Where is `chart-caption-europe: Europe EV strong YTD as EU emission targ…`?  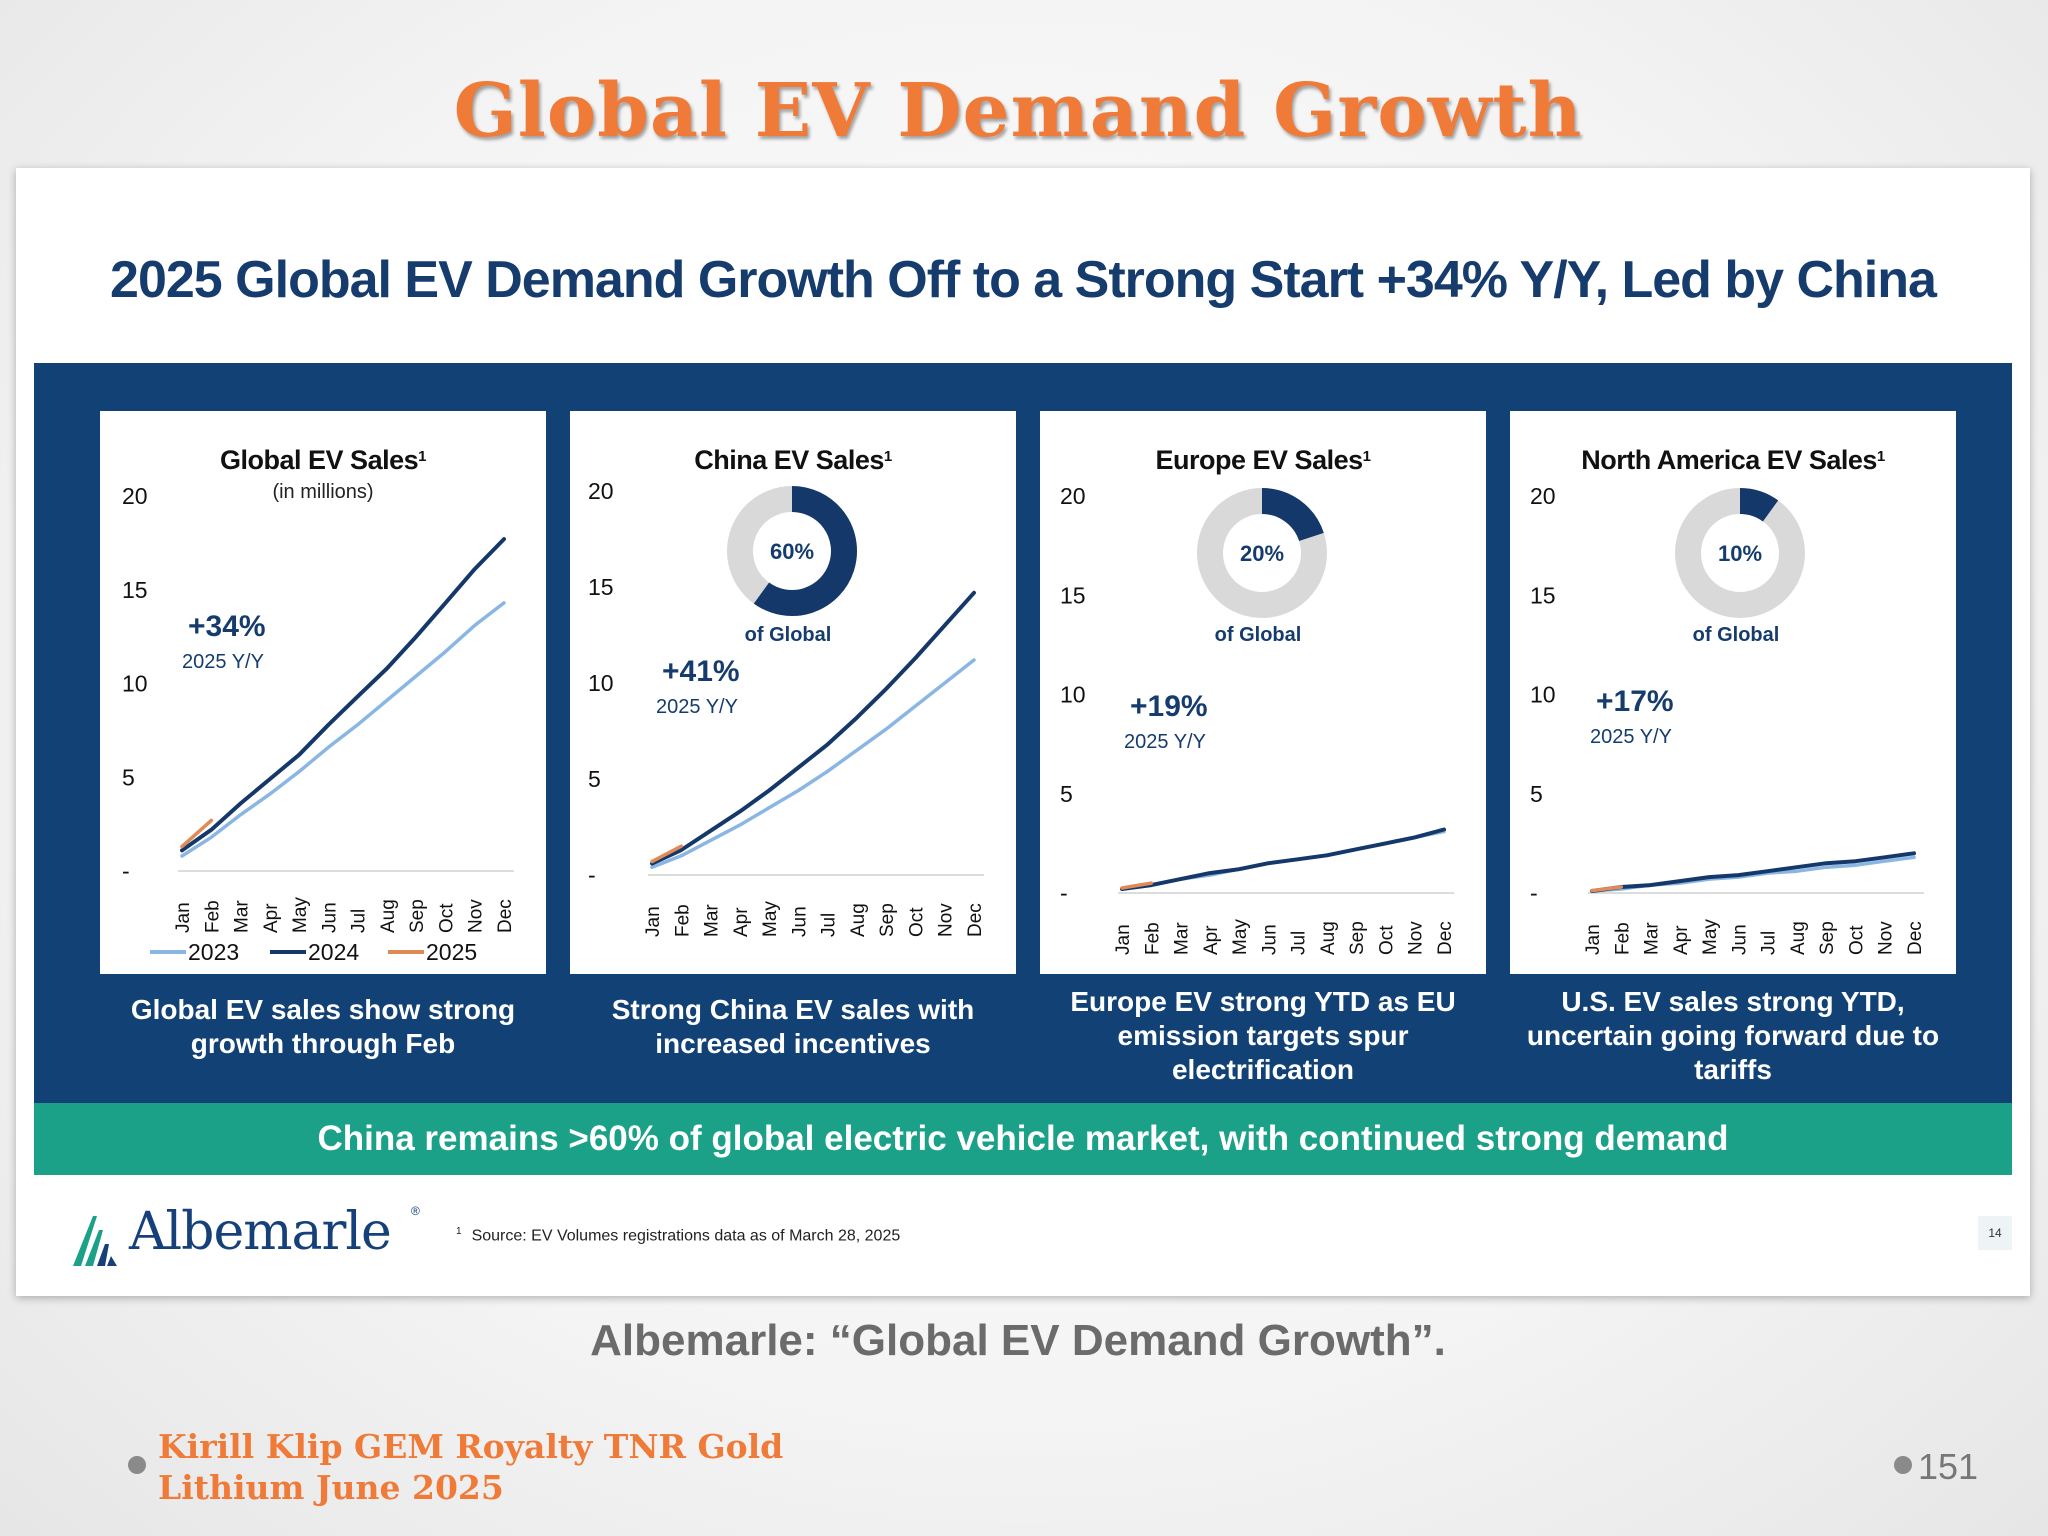
chart-caption-europe: Europe EV strong YTD as EU emission targ… is located at coordinates (1263, 1035).